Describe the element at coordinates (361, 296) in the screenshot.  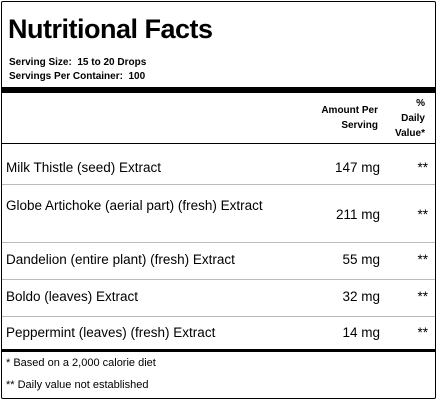
I see `ingredient-amount: 32 mg` at that location.